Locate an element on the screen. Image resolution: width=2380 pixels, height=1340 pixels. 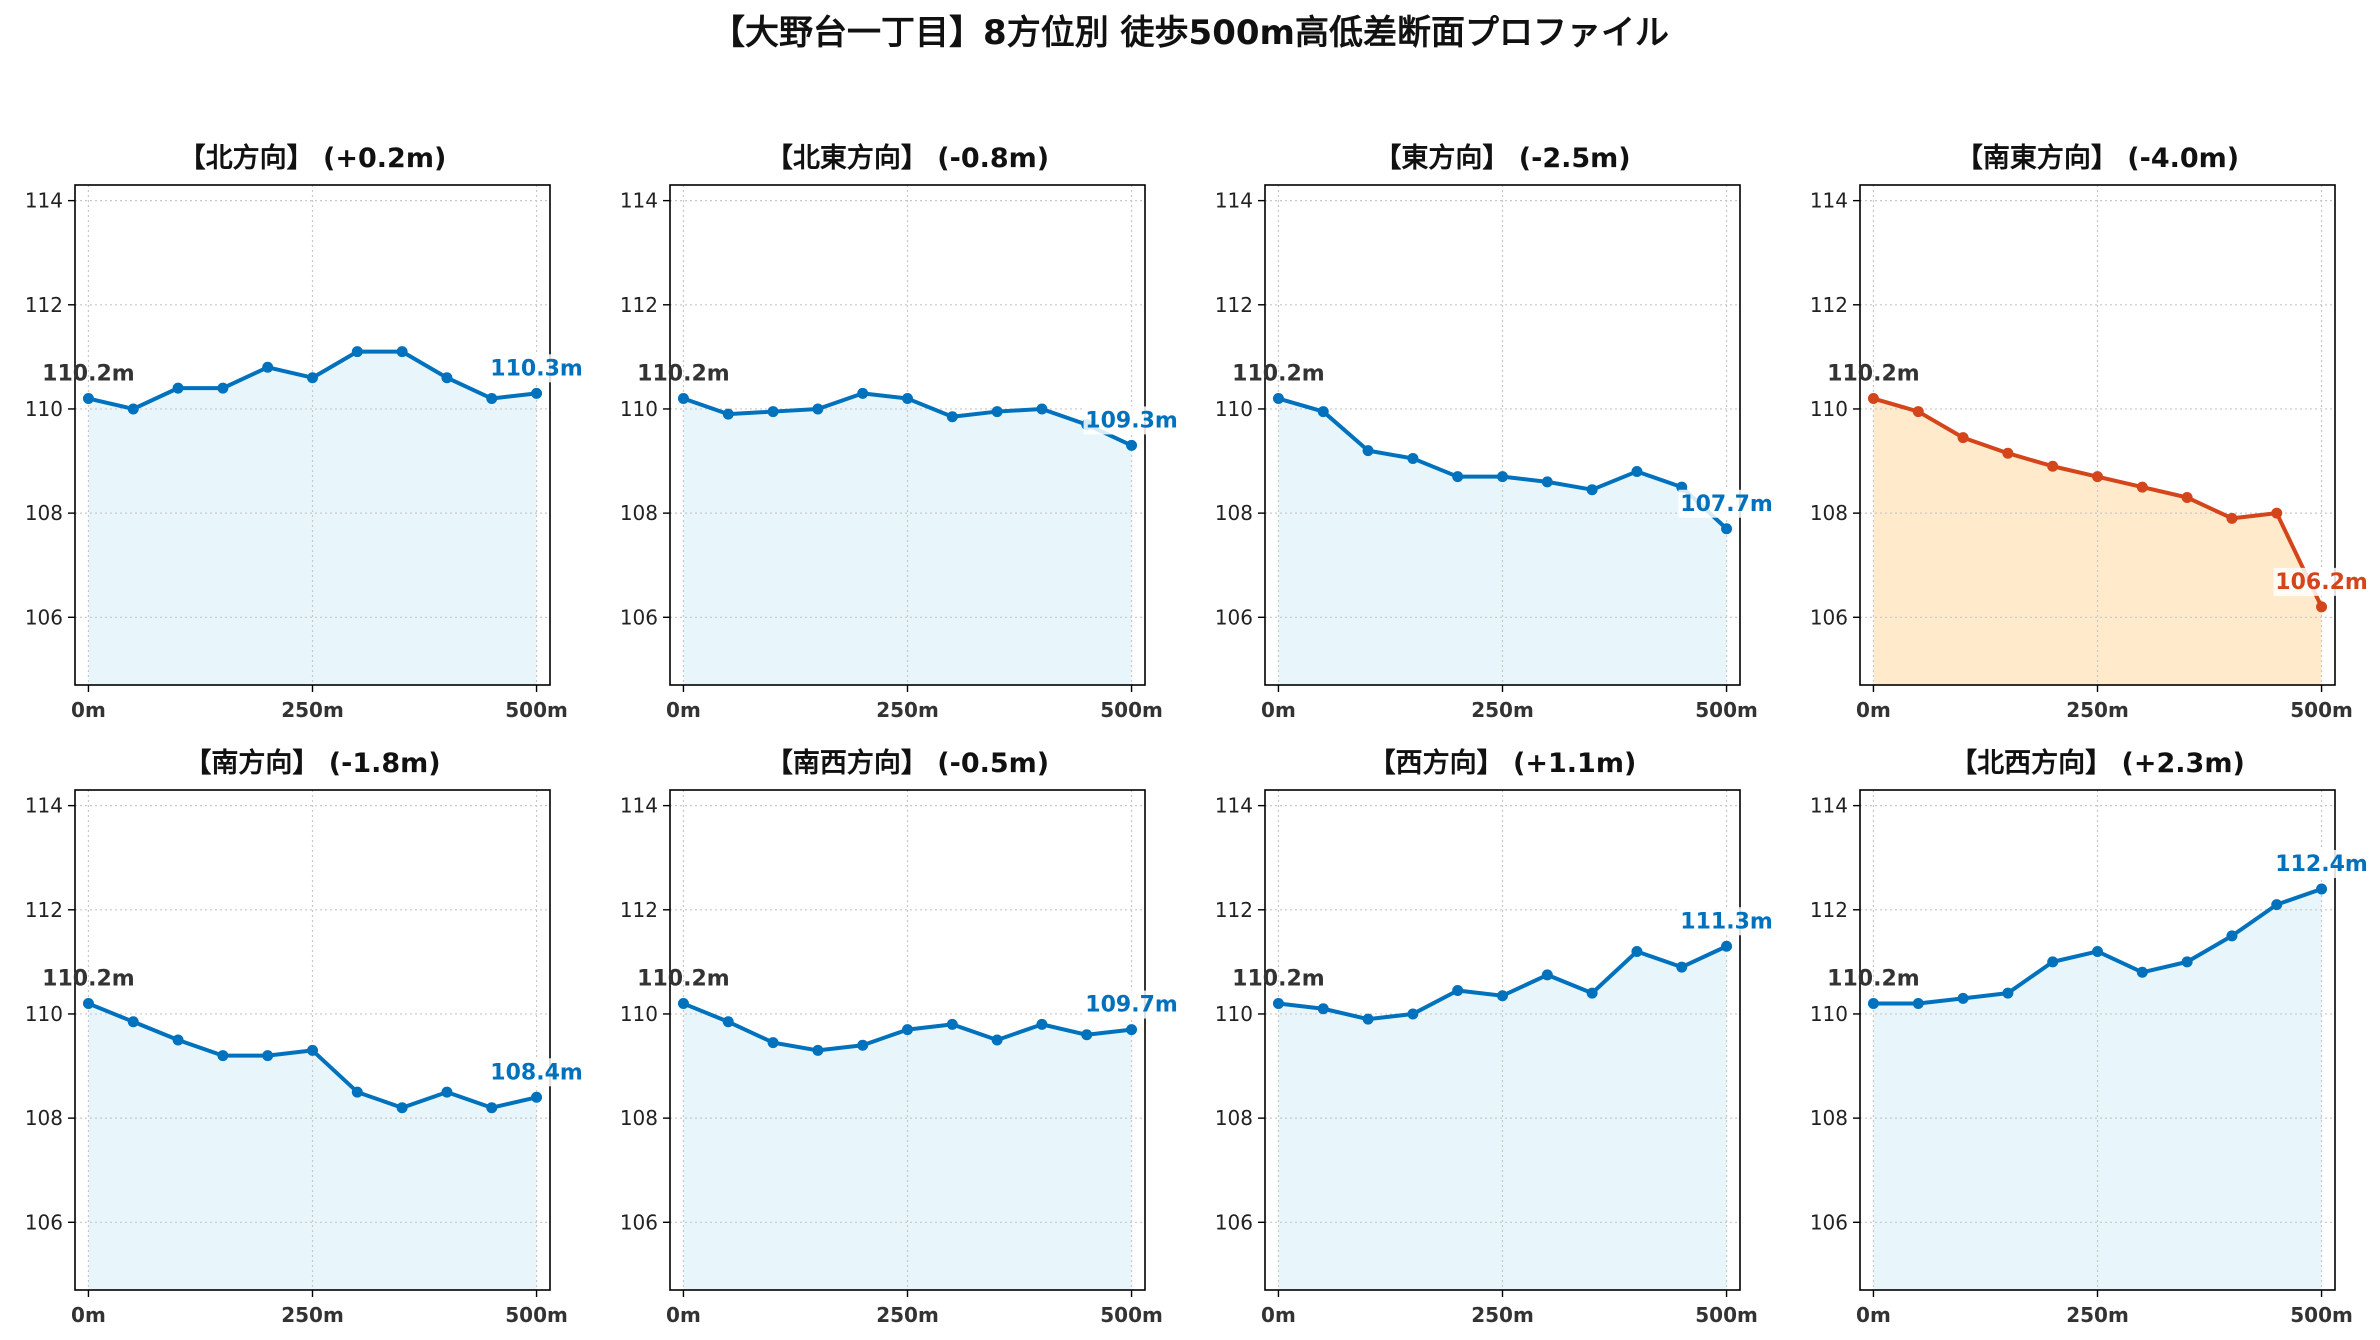
figure-title: 【大野台一丁目】8方位別 徒歩500m高低差断面プロファイル is located at coordinates (1190, 33).